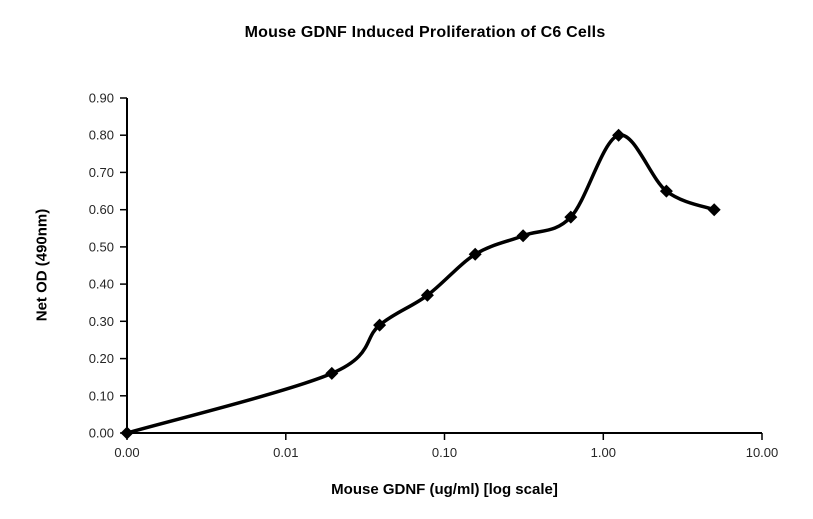 This screenshot has height=519, width=813. Describe the element at coordinates (101, 98) in the screenshot. I see `y-tick-label: 0.90` at that location.